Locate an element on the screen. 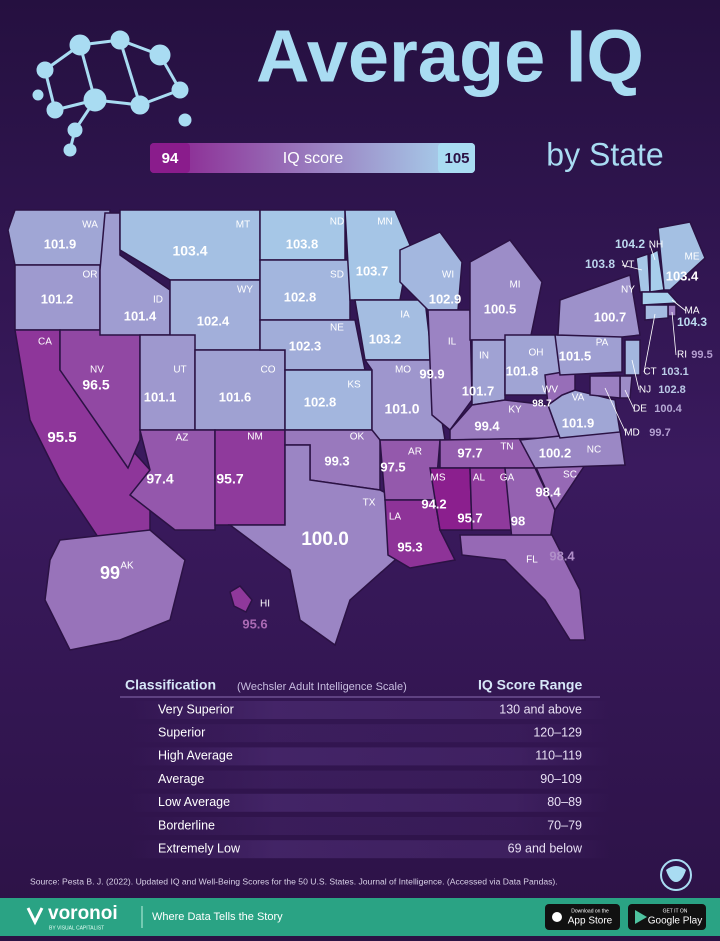 The image size is (720, 941). state-value: 101.8 is located at coordinates (522, 370).